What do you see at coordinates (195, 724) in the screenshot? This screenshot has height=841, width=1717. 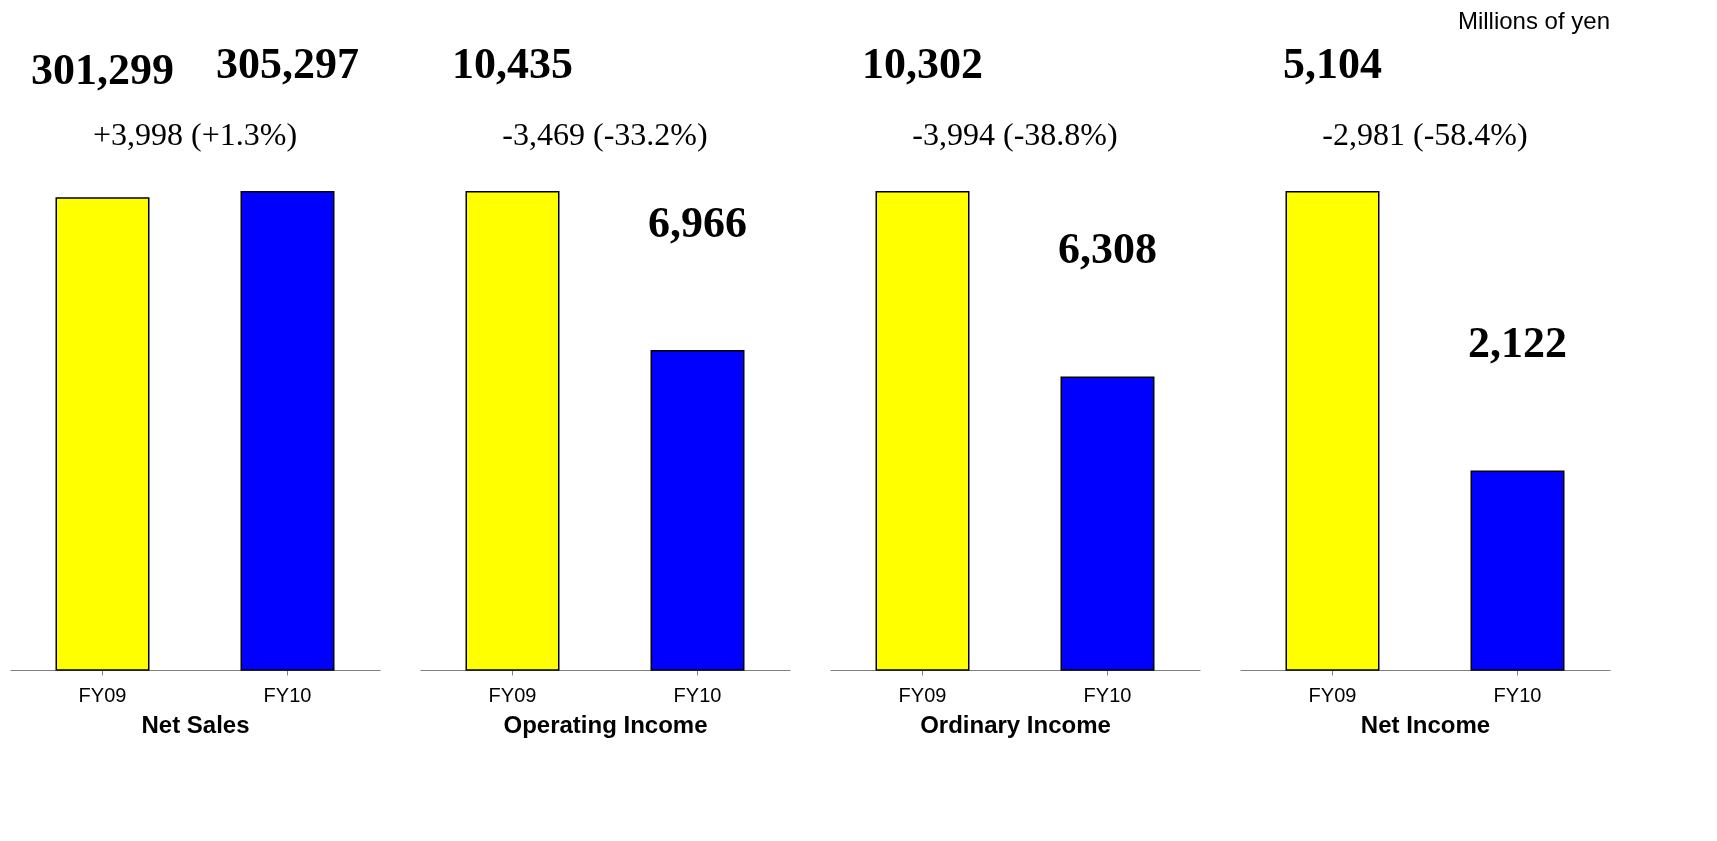 I see `x-axis-title: Net Sales` at bounding box center [195, 724].